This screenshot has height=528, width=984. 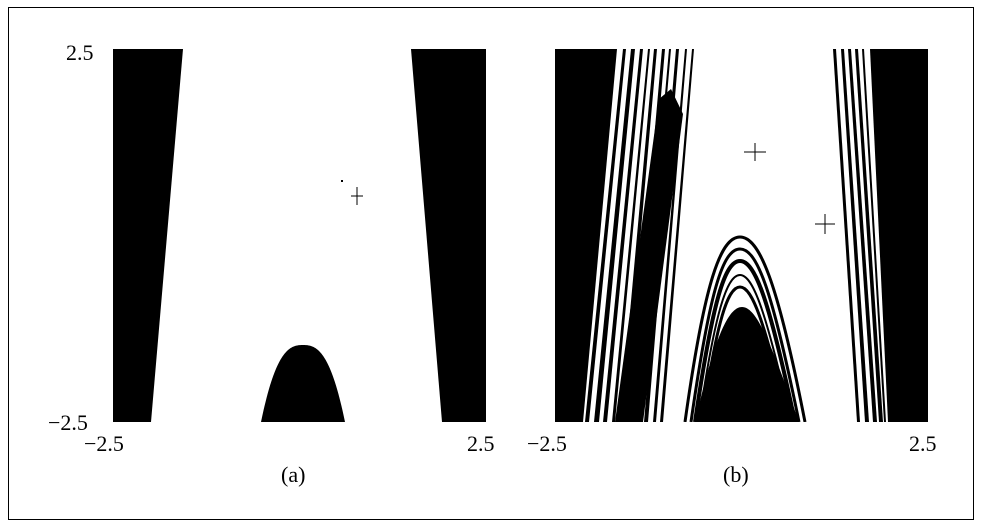 What do you see at coordinates (80, 52) in the screenshot?
I see `panel-a-ytick-top: 2.5` at bounding box center [80, 52].